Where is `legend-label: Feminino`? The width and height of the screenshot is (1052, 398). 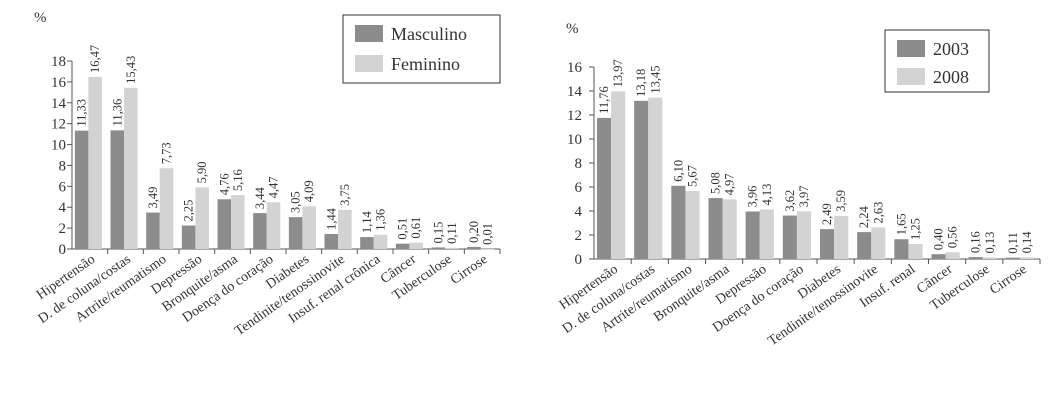 legend-label: Feminino is located at coordinates (425, 64).